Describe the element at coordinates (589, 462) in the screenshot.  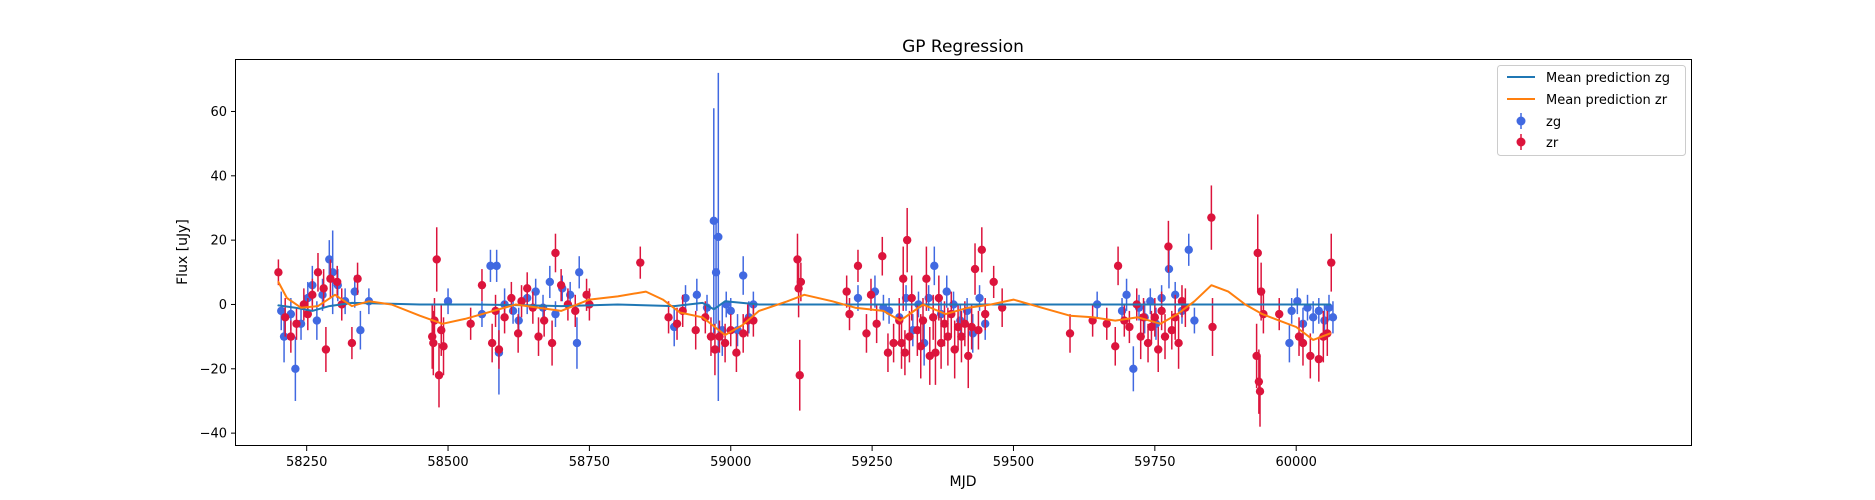
I see `x-tick-label: 58750` at that location.